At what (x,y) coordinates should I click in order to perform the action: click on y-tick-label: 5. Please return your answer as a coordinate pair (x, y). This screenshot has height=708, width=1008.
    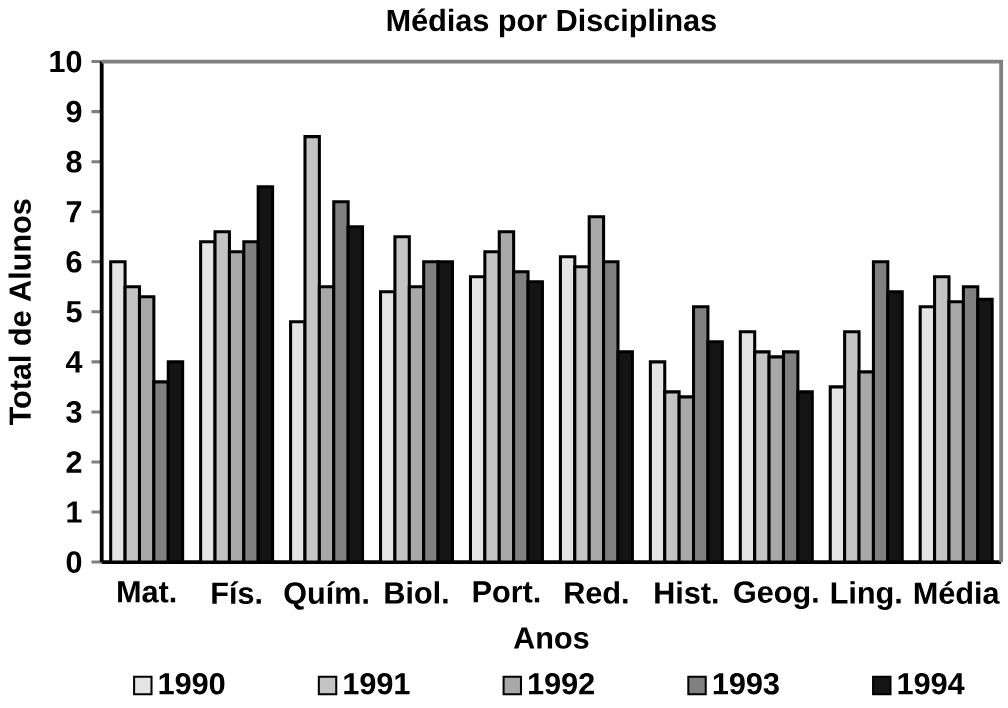
    Looking at the image, I should click on (74, 312).